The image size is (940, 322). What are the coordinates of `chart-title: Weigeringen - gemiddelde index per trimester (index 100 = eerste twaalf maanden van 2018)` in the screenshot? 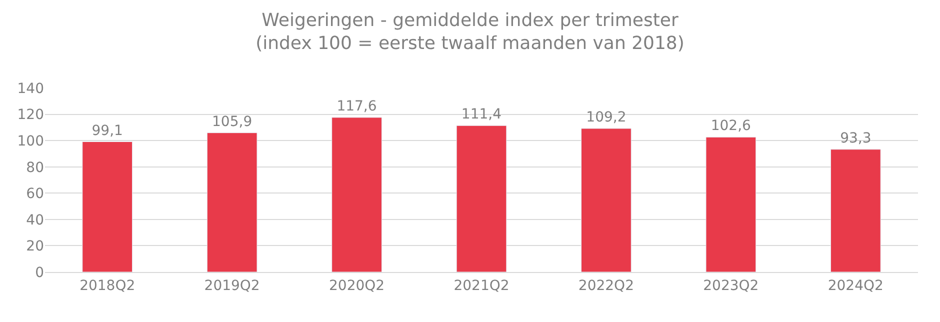 It's located at (470, 32).